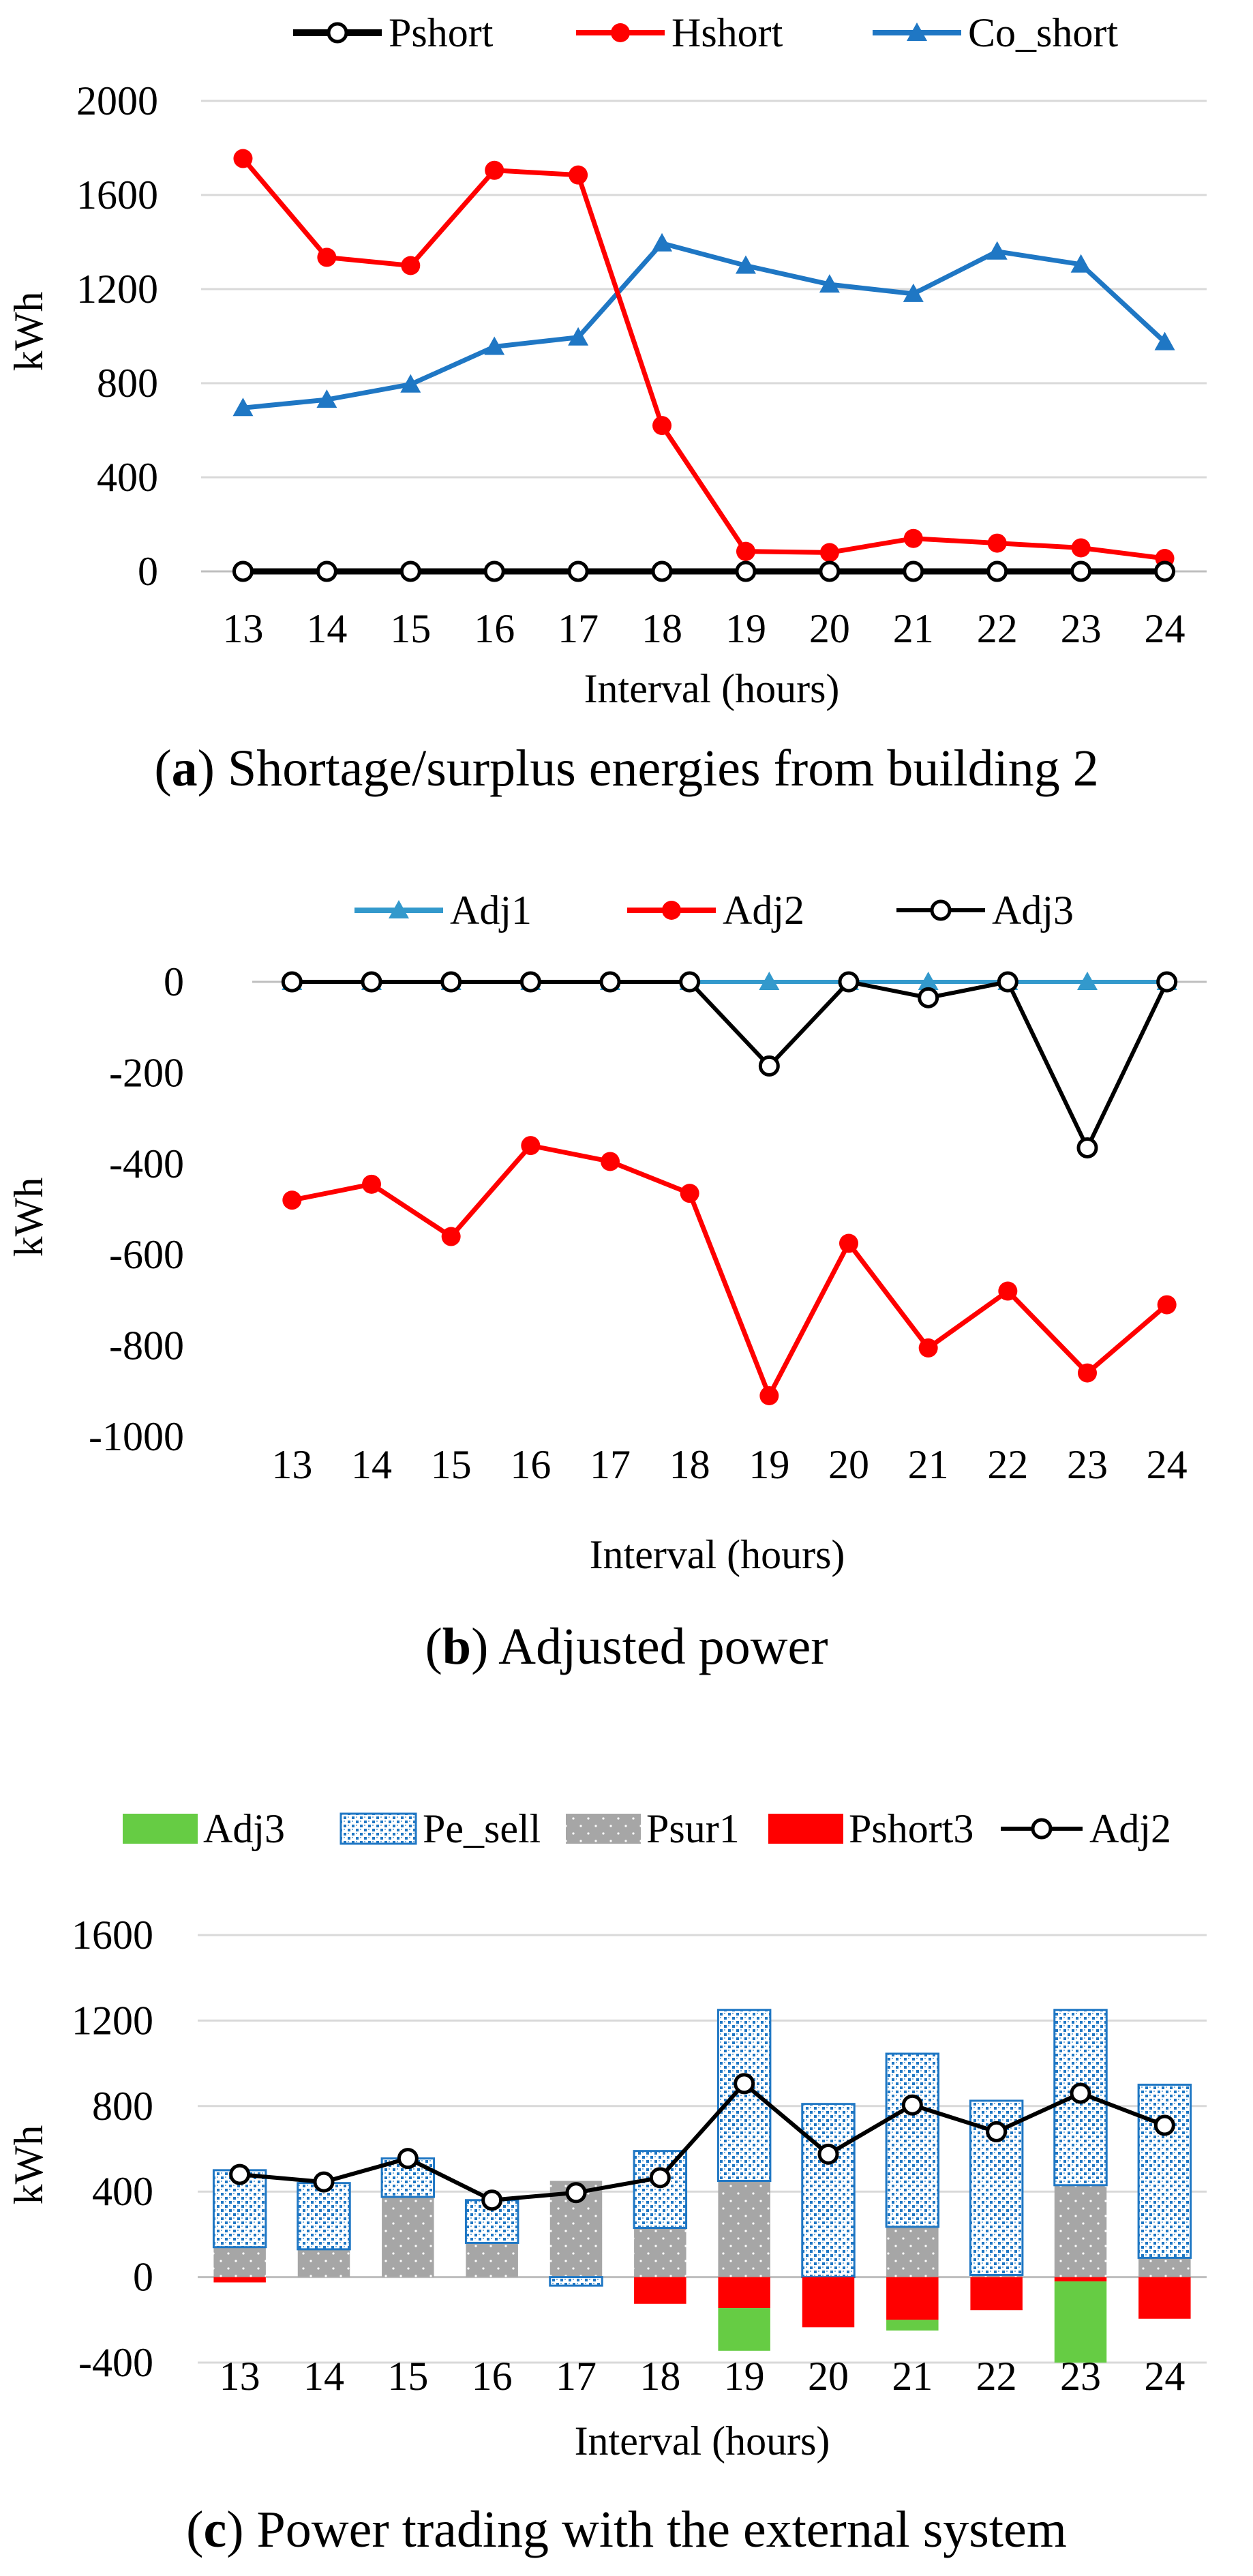 Image resolution: width=1253 pixels, height=2576 pixels. Describe the element at coordinates (482, 1828) in the screenshot. I see `legend-c-pesell-label: Pe_sell` at that location.